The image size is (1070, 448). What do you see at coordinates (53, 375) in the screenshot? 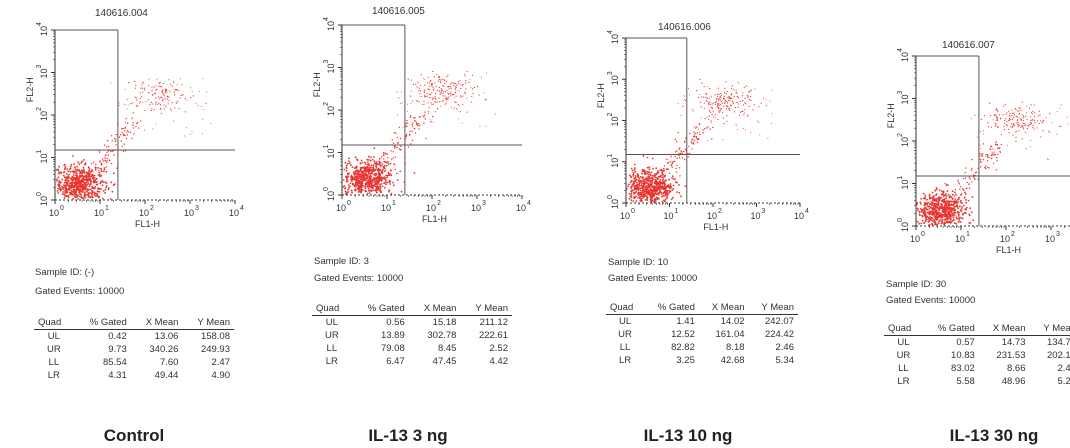
I see `stats-cell: LR` at bounding box center [53, 375].